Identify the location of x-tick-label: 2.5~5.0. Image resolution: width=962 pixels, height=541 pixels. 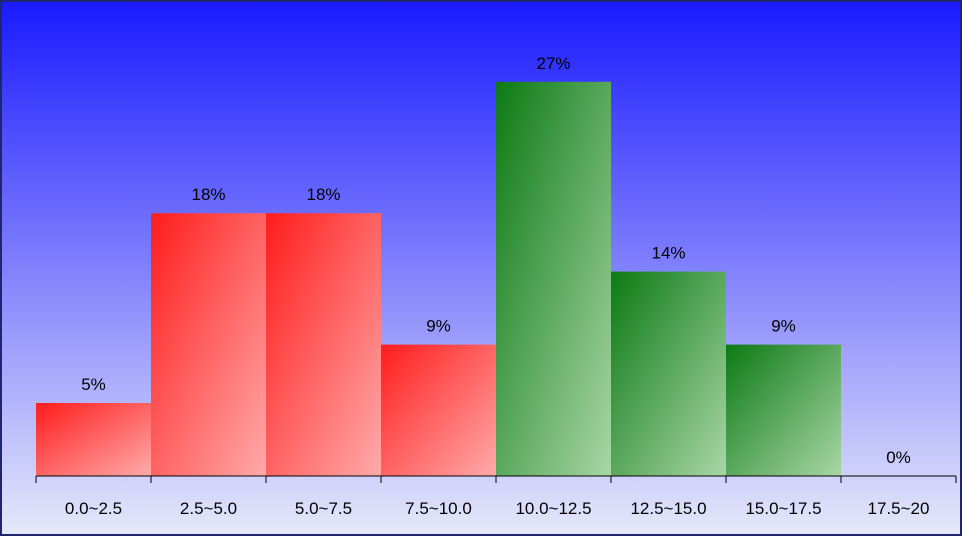
(208, 508).